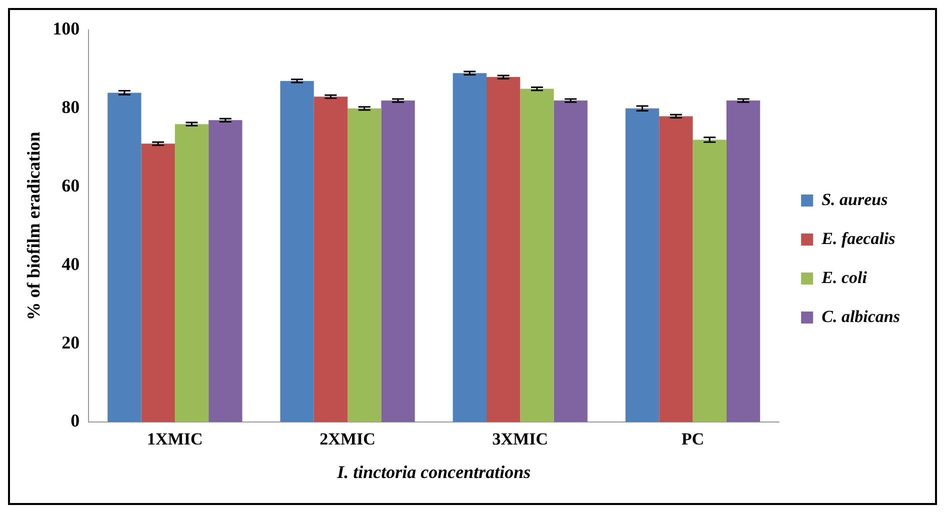 Image resolution: width=949 pixels, height=517 pixels. Describe the element at coordinates (520, 439) in the screenshot. I see `x-tick-label: 3XMIC` at that location.